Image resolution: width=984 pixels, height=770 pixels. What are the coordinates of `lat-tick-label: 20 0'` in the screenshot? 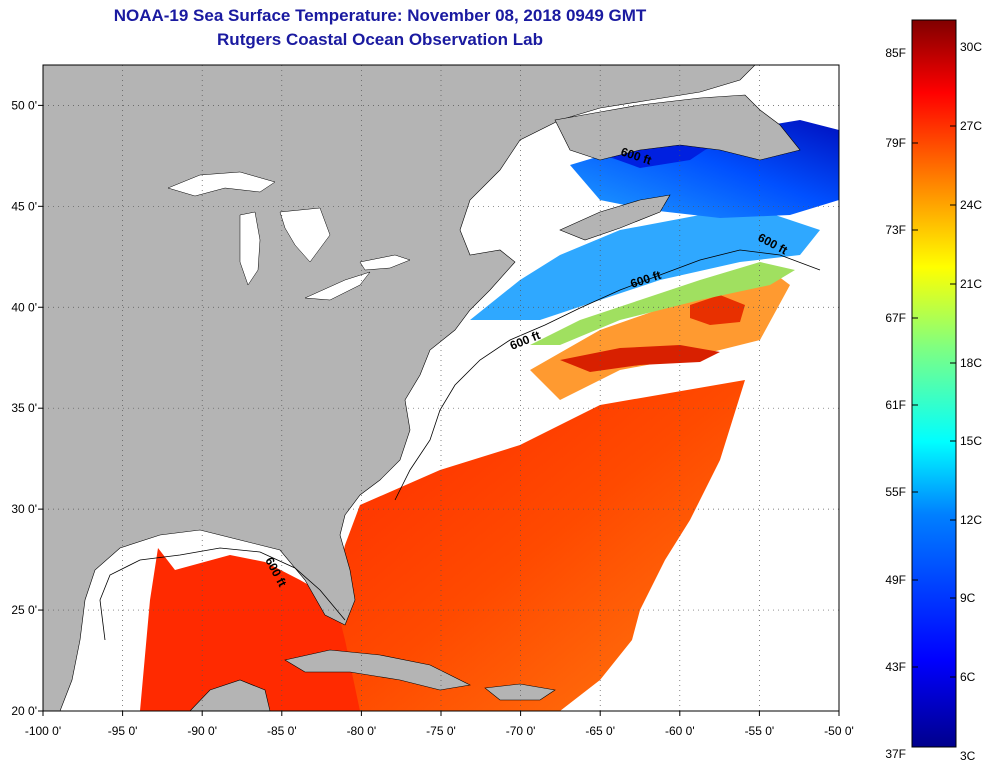 It's located at (24, 711).